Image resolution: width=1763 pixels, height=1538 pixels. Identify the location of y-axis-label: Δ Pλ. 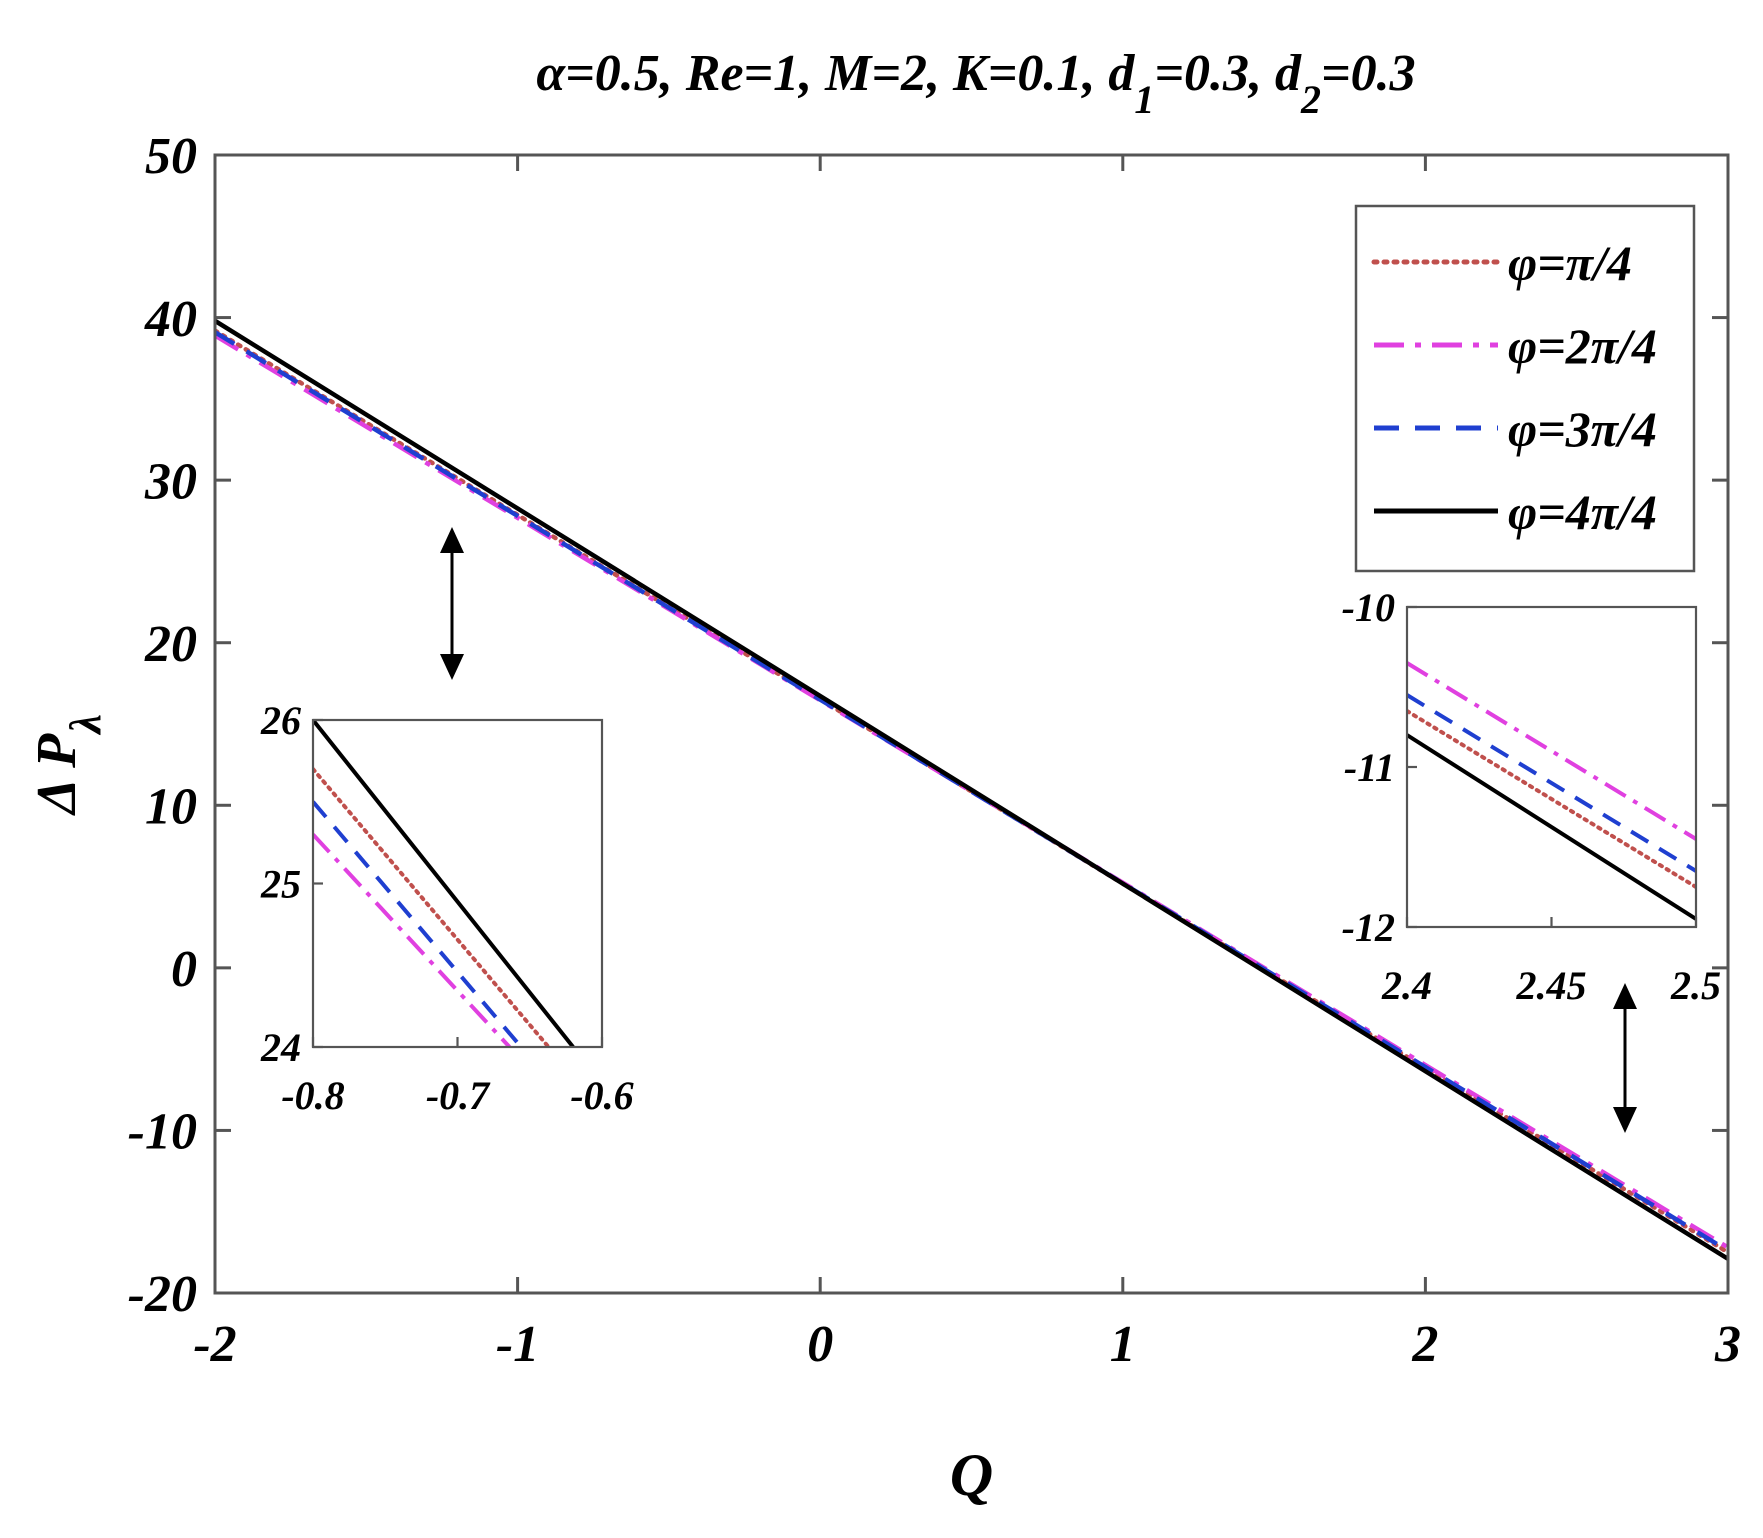
(68, 765).